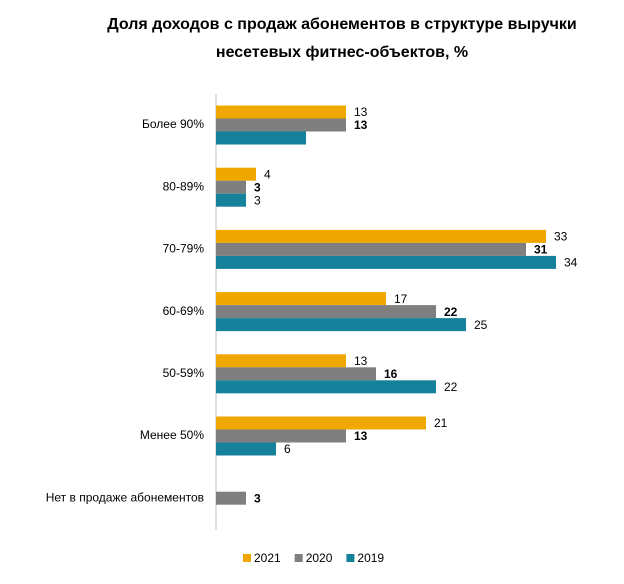  Describe the element at coordinates (184, 186) in the screenshot. I see `y-tick-label: 80-89%` at that location.